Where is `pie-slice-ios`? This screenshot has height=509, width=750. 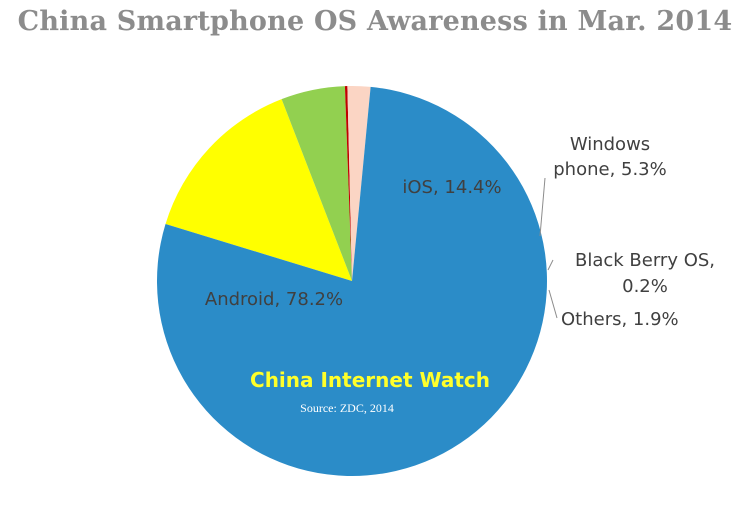
pie-slice-ios is located at coordinates (258, 190).